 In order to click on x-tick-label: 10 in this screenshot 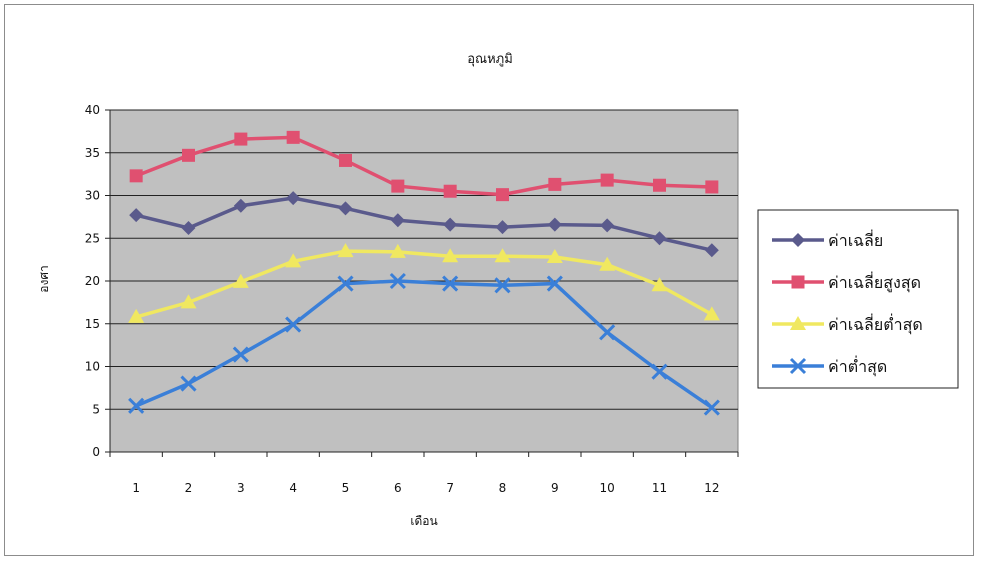, I will do `click(607, 488)`.